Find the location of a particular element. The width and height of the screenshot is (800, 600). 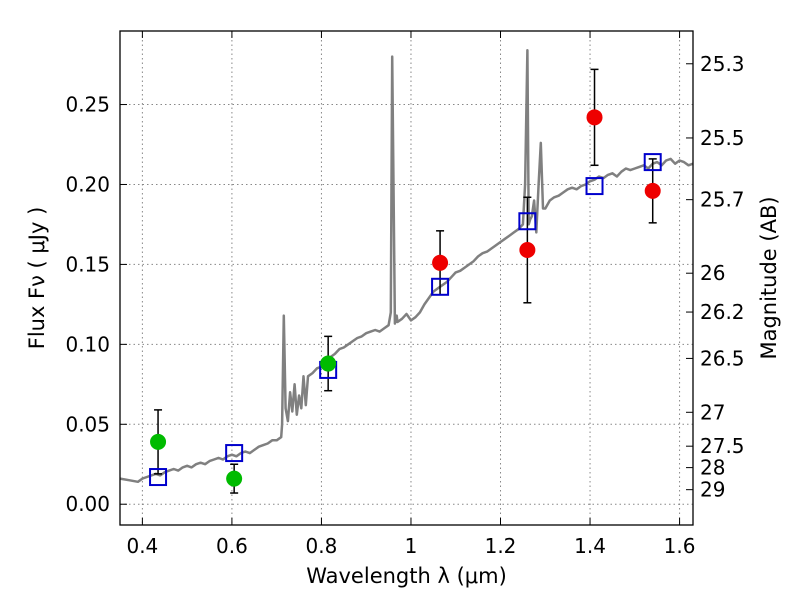

right-tick-label: 25.5 is located at coordinates (722, 138).